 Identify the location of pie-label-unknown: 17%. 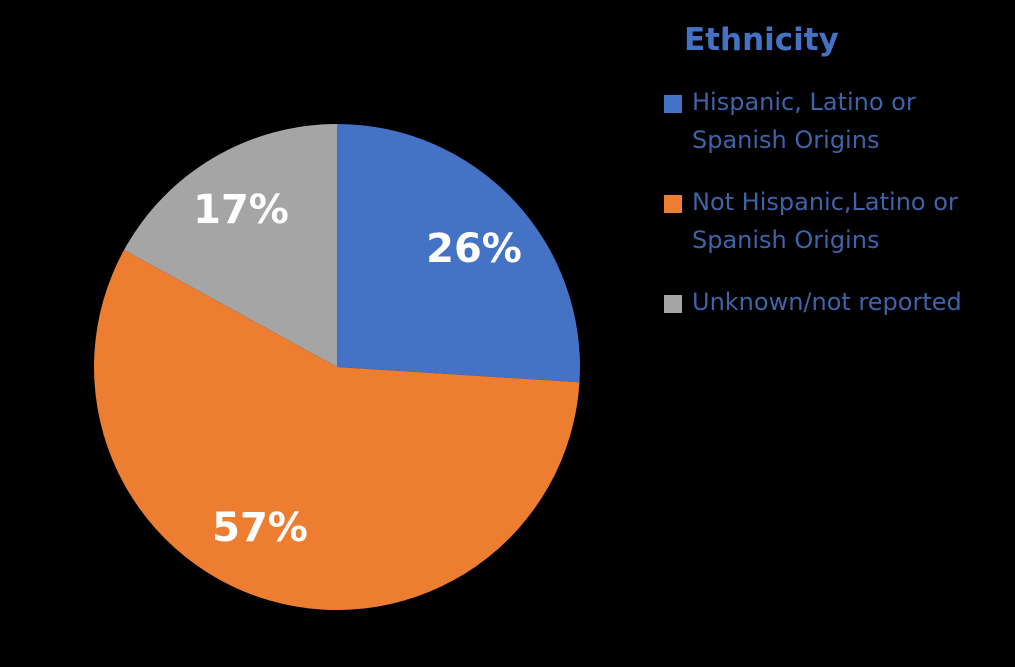
(241, 210).